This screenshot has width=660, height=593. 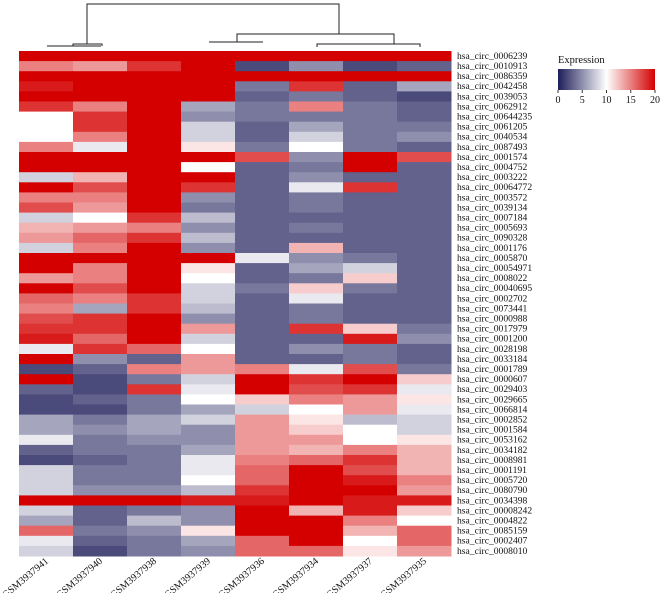 What do you see at coordinates (315, 38) in the screenshot?
I see `dendrogram-branch-right-group` at bounding box center [315, 38].